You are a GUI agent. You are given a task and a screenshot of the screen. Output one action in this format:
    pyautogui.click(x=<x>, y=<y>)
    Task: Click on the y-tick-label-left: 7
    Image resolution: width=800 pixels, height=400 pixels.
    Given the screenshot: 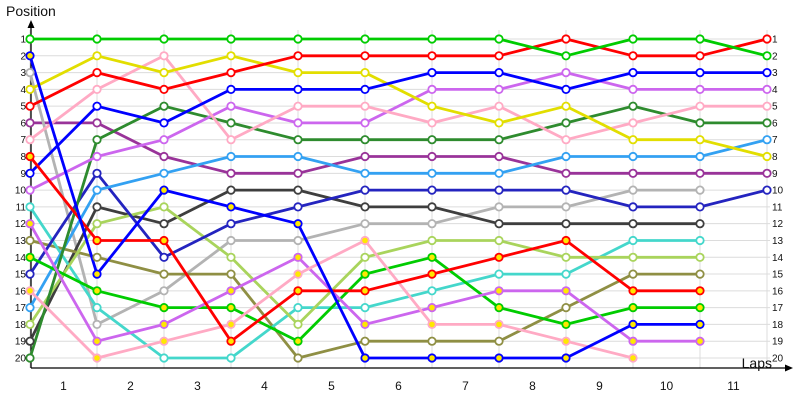 What is the action you would take?
    pyautogui.click(x=23, y=140)
    